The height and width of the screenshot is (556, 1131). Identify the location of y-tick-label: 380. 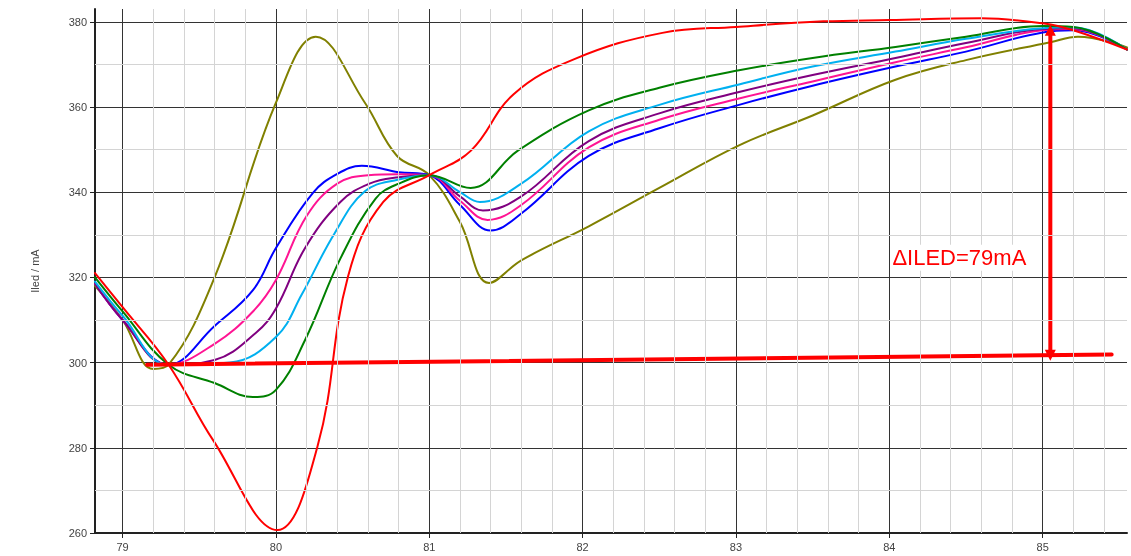
(77, 21).